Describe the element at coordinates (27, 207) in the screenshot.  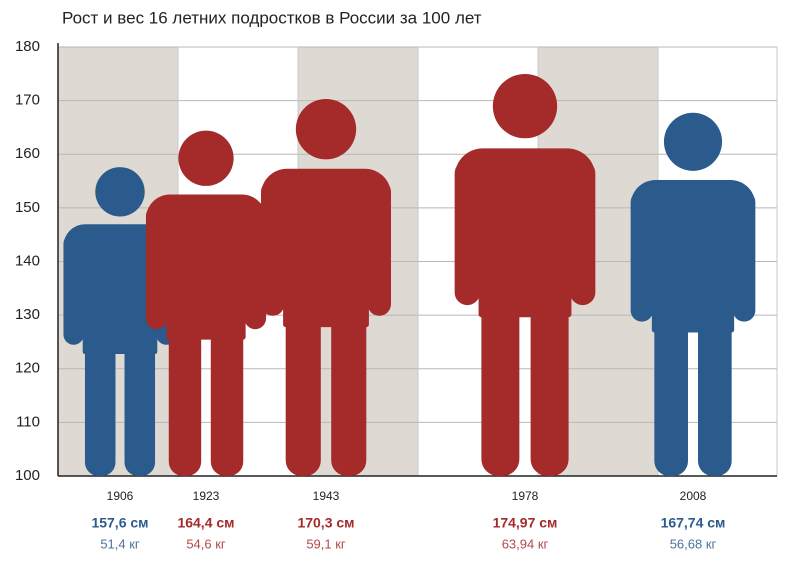
I see `y-tick-label: 150` at that location.